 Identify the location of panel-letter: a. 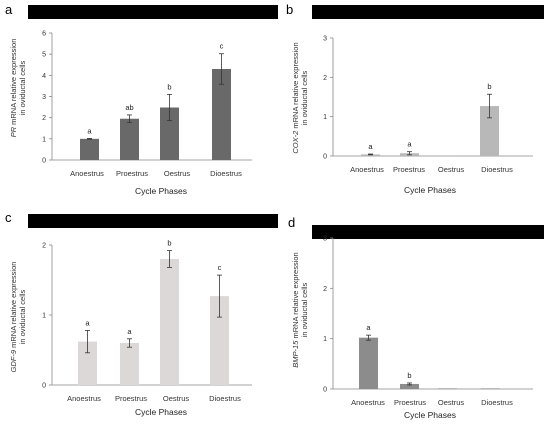
(9, 9).